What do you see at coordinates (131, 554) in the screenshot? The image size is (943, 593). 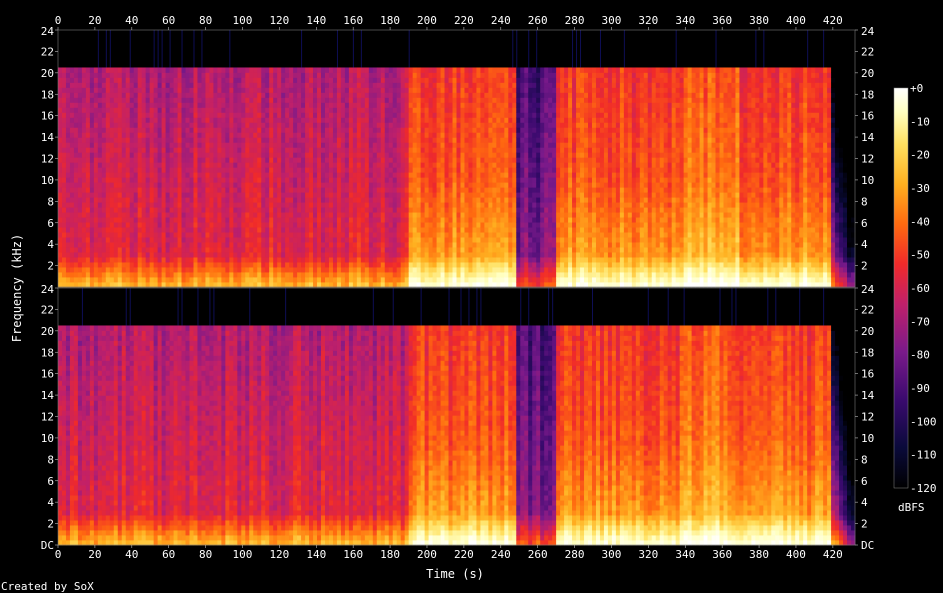 I see `x-tick-label: 40` at bounding box center [131, 554].